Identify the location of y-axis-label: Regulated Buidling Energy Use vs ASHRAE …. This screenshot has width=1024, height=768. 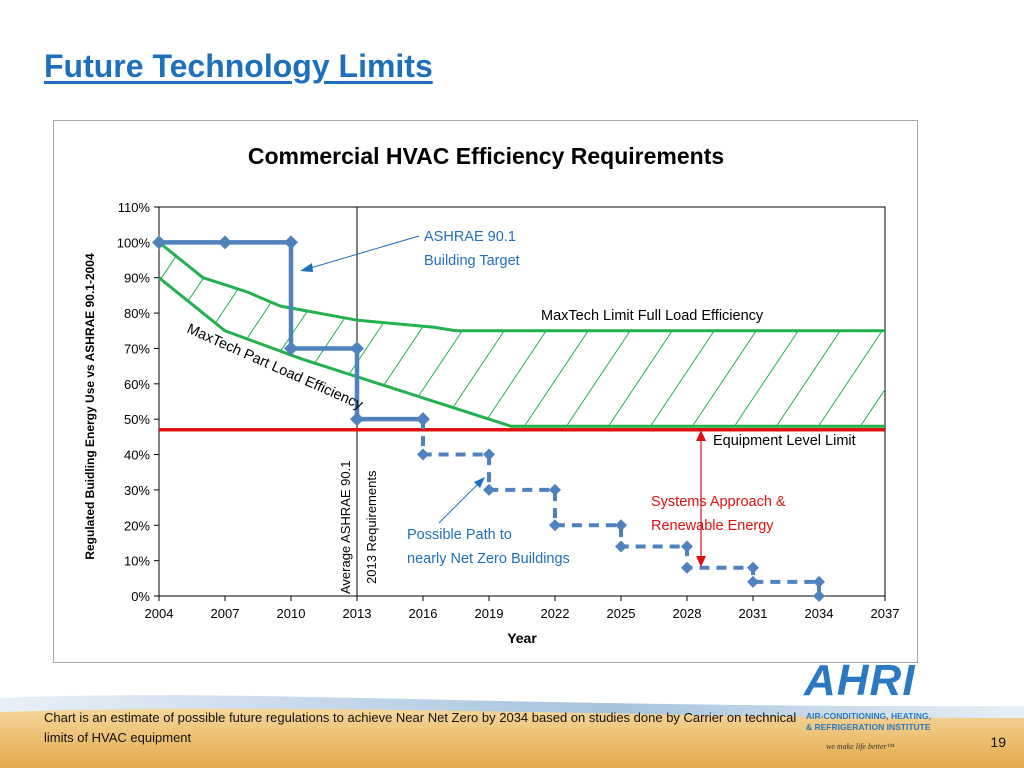
(90, 406).